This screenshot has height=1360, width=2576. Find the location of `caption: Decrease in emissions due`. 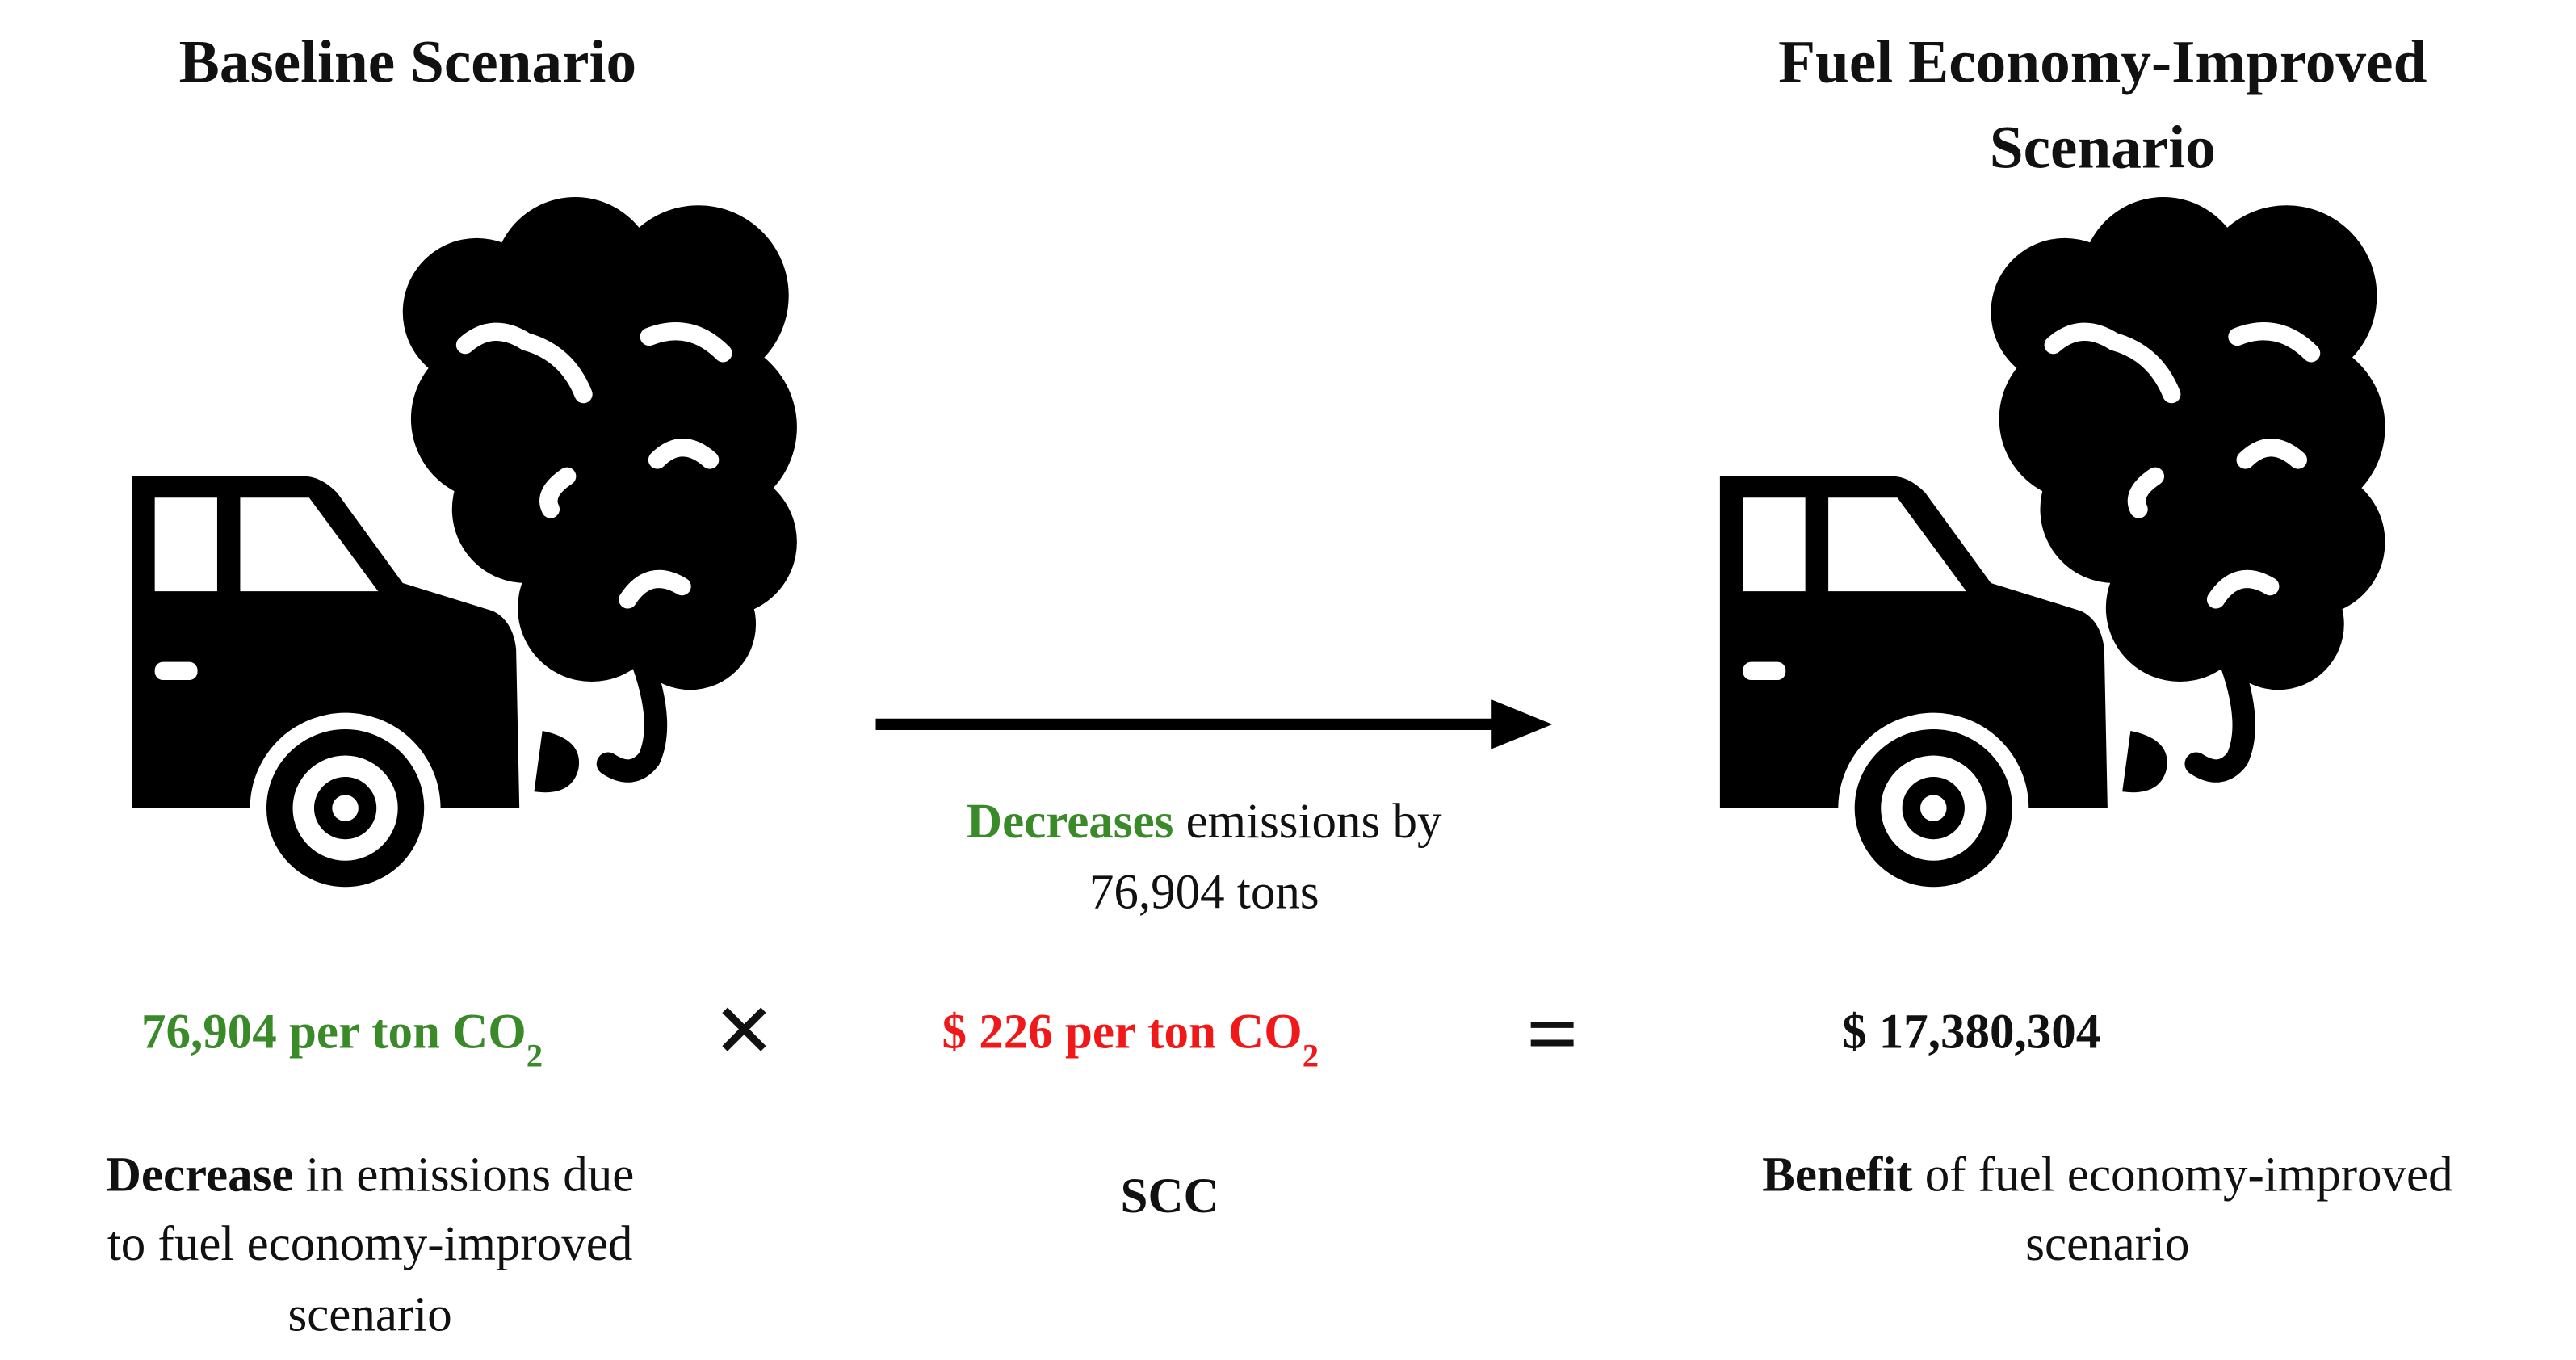

caption: Decrease in emissions due is located at coordinates (370, 1175).